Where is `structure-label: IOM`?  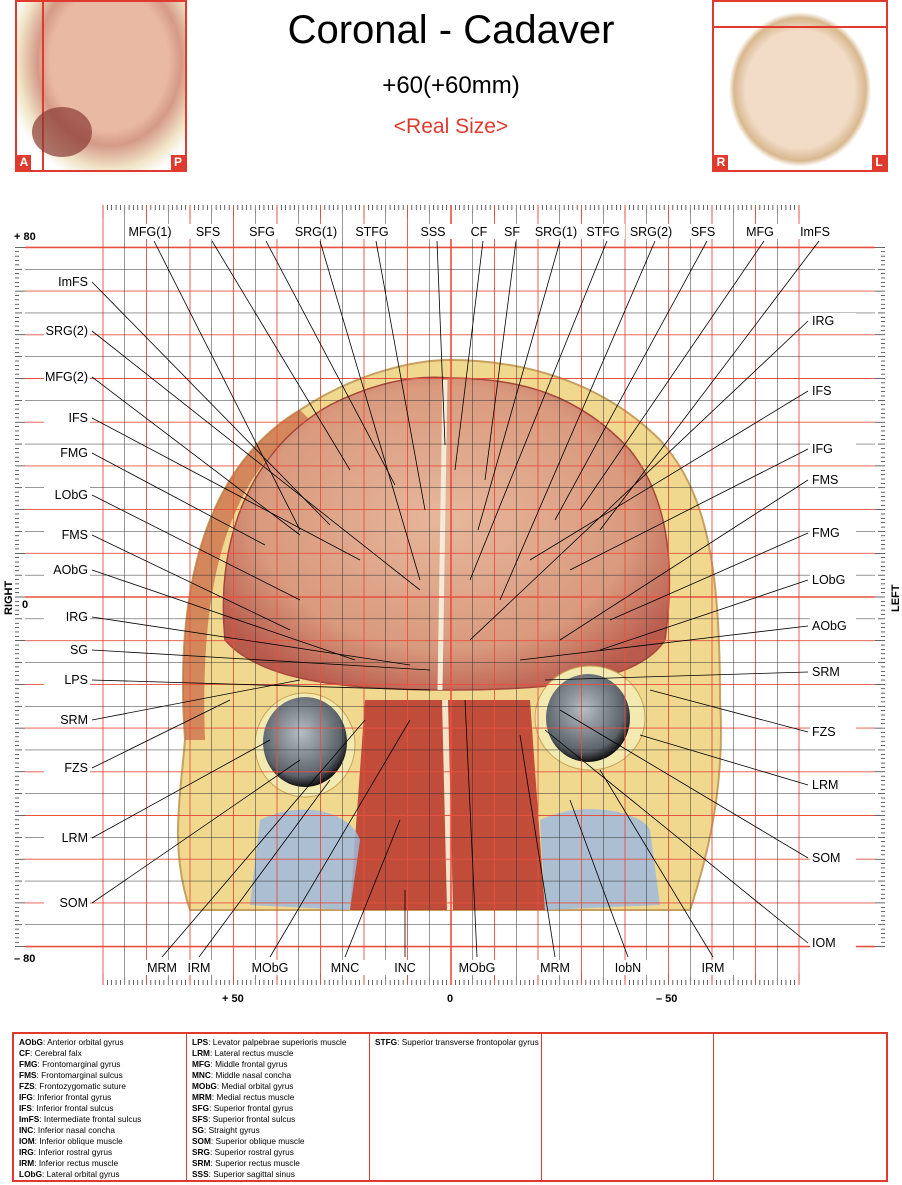
structure-label: IOM is located at coordinates (824, 943).